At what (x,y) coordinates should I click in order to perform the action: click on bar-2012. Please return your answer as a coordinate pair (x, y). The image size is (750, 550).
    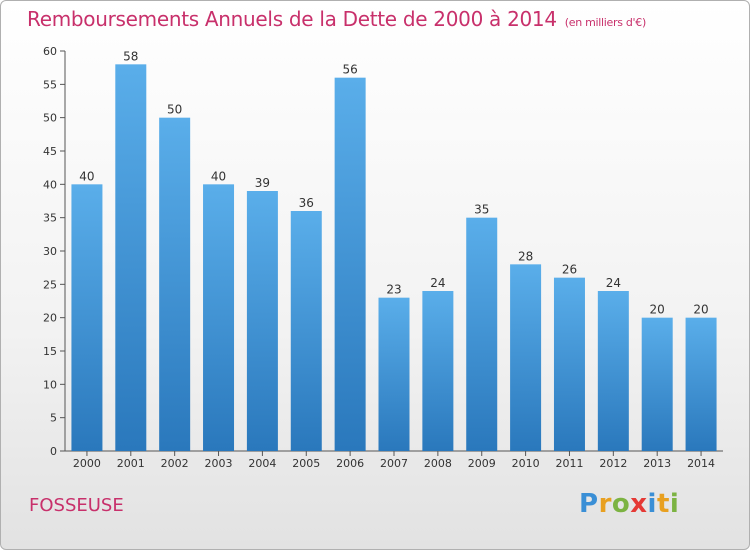
    Looking at the image, I should click on (613, 371).